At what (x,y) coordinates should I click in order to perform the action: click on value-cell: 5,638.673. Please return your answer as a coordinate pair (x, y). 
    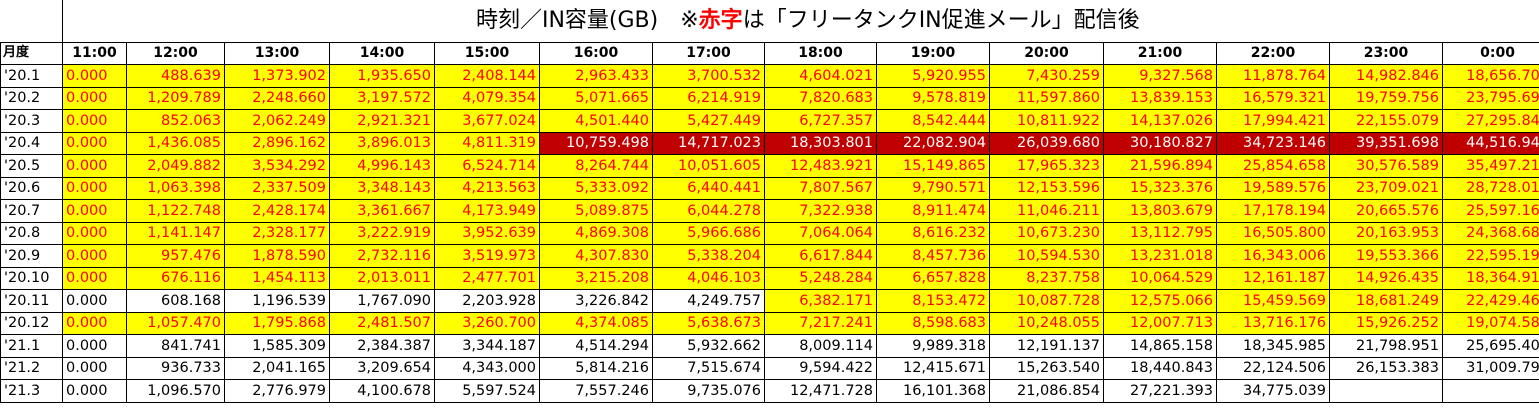
    Looking at the image, I should click on (708, 323).